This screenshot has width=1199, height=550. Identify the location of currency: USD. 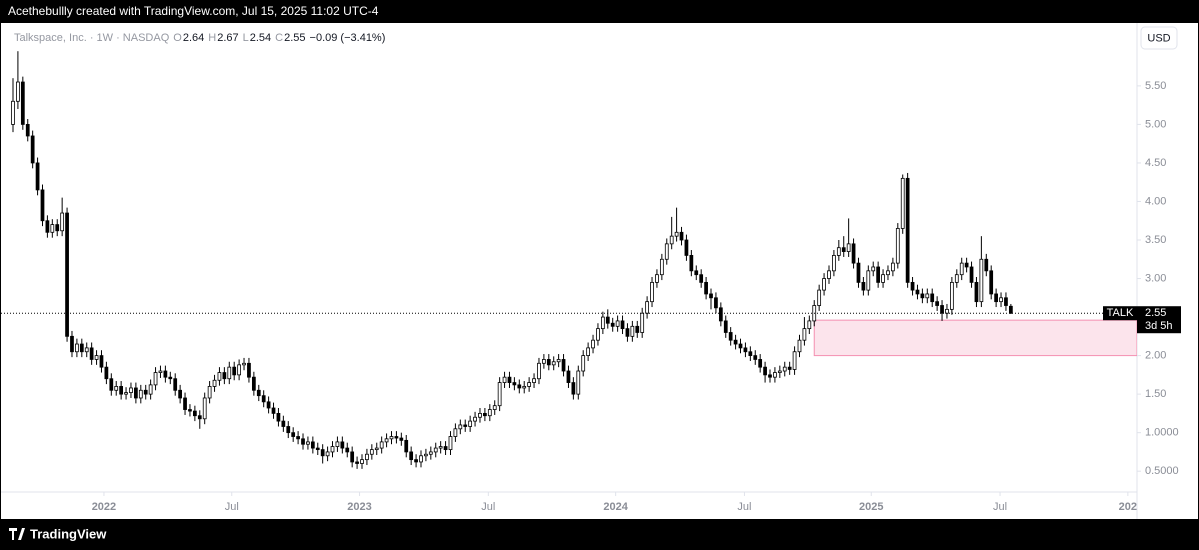
(1158, 38).